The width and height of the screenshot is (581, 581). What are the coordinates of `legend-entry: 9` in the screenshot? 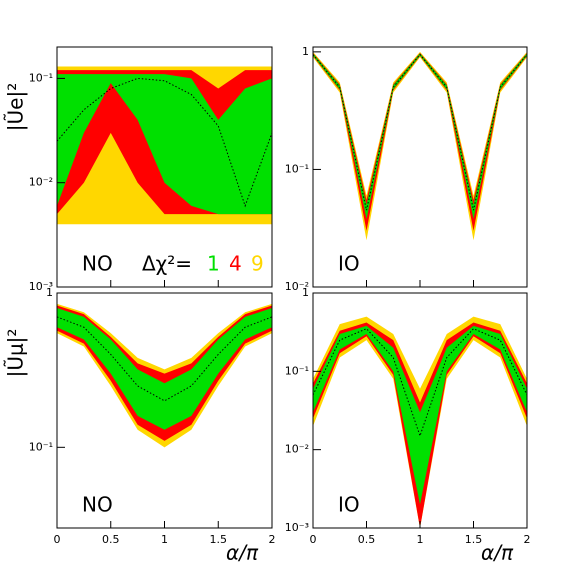 It's located at (257, 264).